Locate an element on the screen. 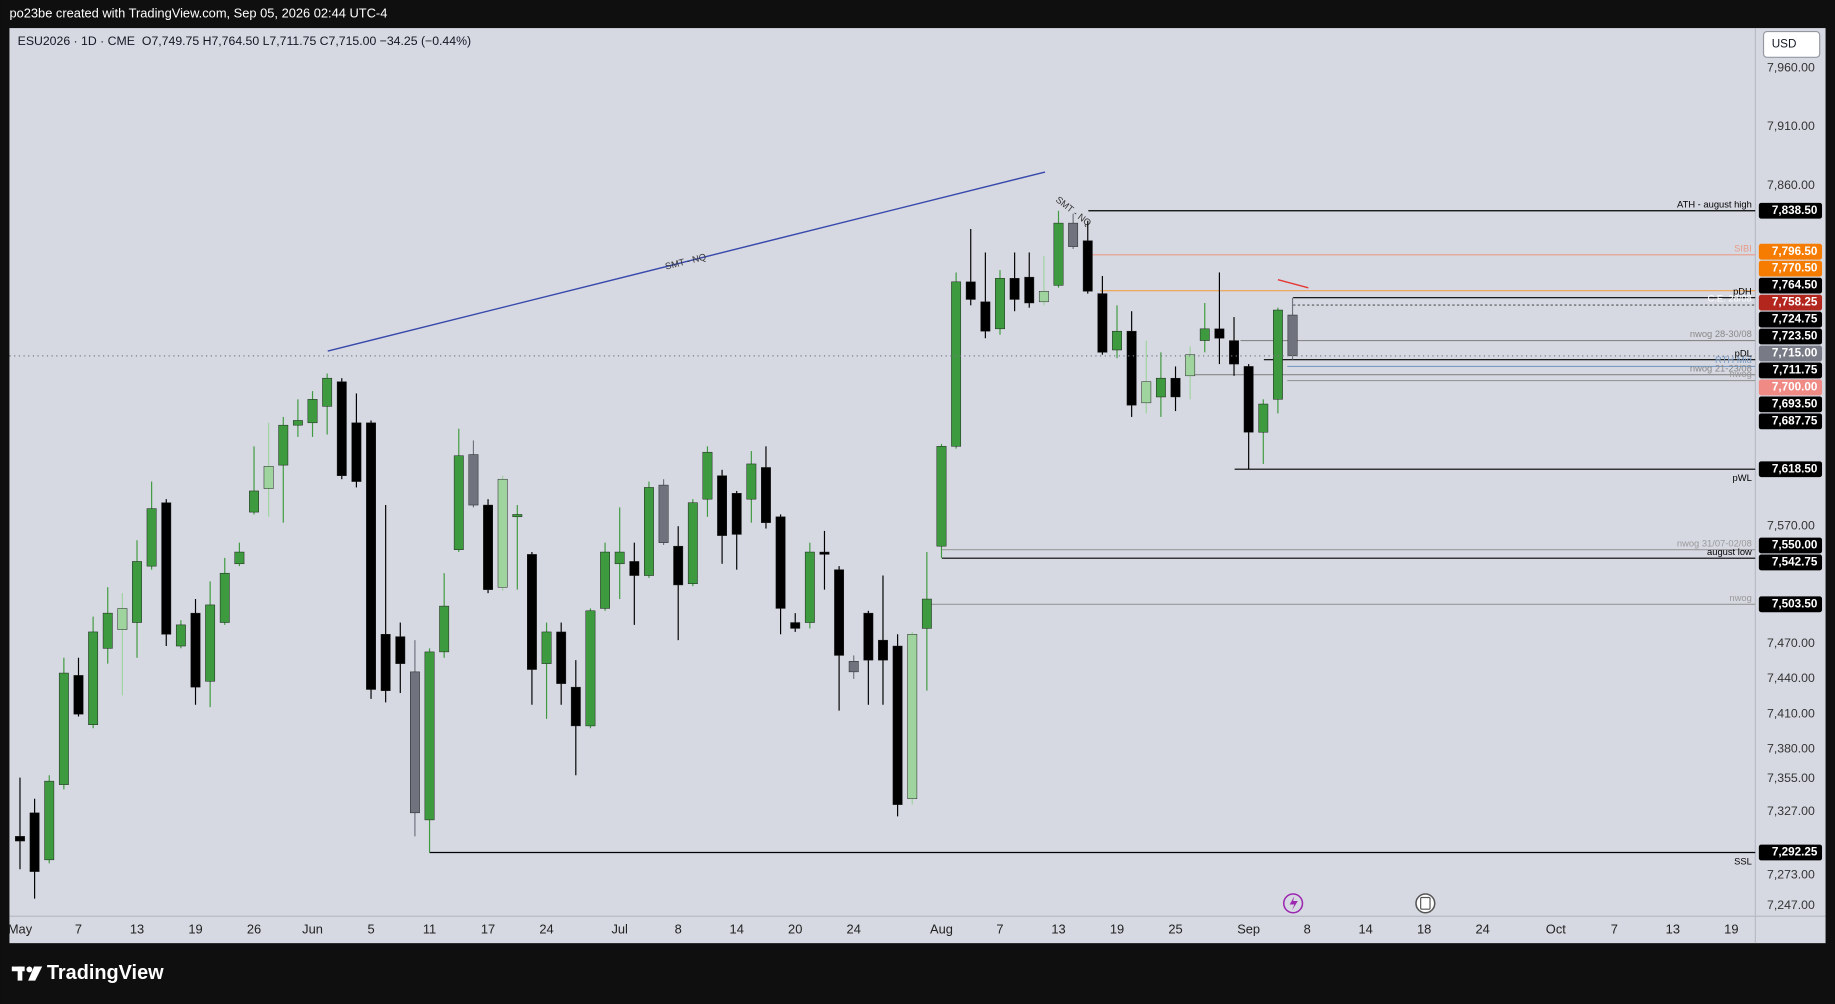 This screenshot has width=1835, height=1004. x-tick-label: 20 is located at coordinates (795, 929).